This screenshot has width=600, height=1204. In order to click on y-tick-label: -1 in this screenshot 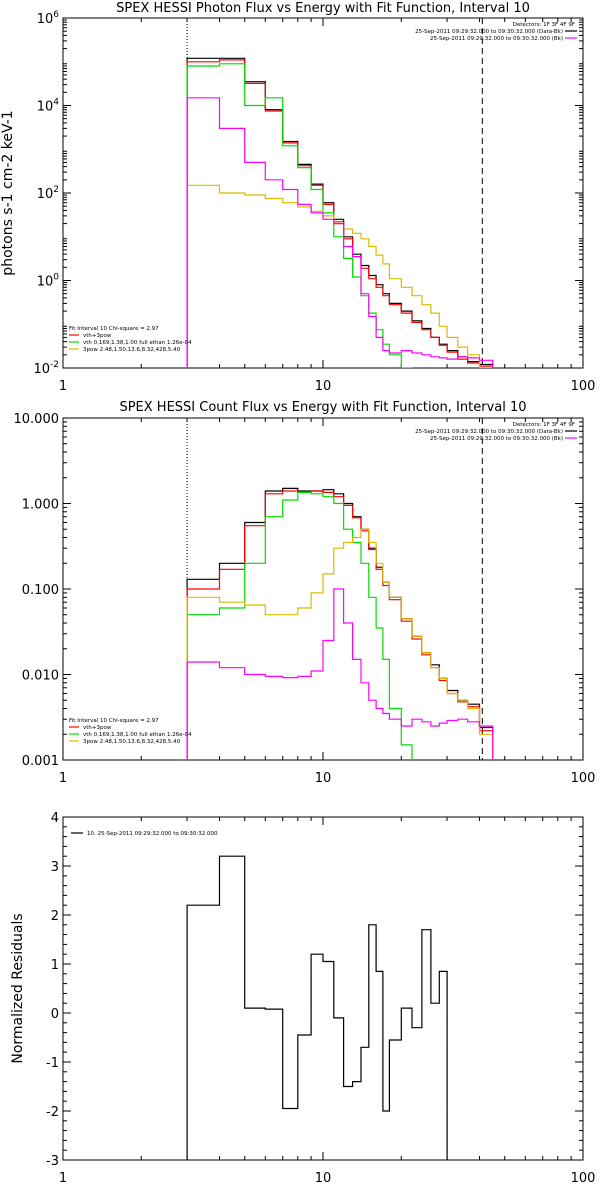, I will do `click(52, 1063)`.